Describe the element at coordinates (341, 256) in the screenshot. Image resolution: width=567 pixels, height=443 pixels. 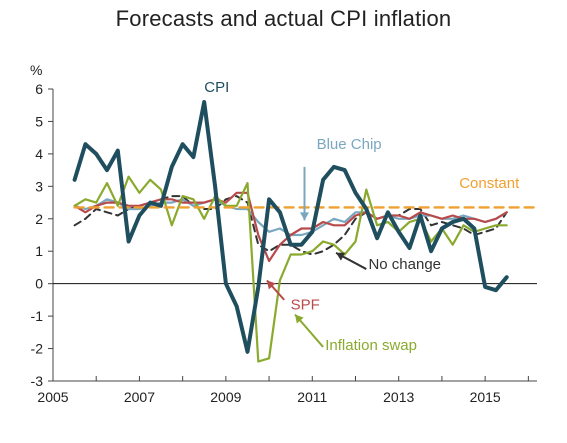
I see `annotation-arrow-no-change-head` at that location.